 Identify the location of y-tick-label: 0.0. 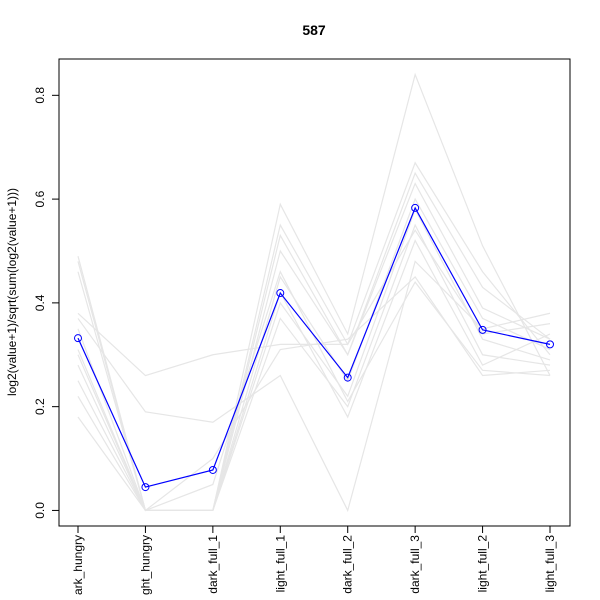
(40, 510).